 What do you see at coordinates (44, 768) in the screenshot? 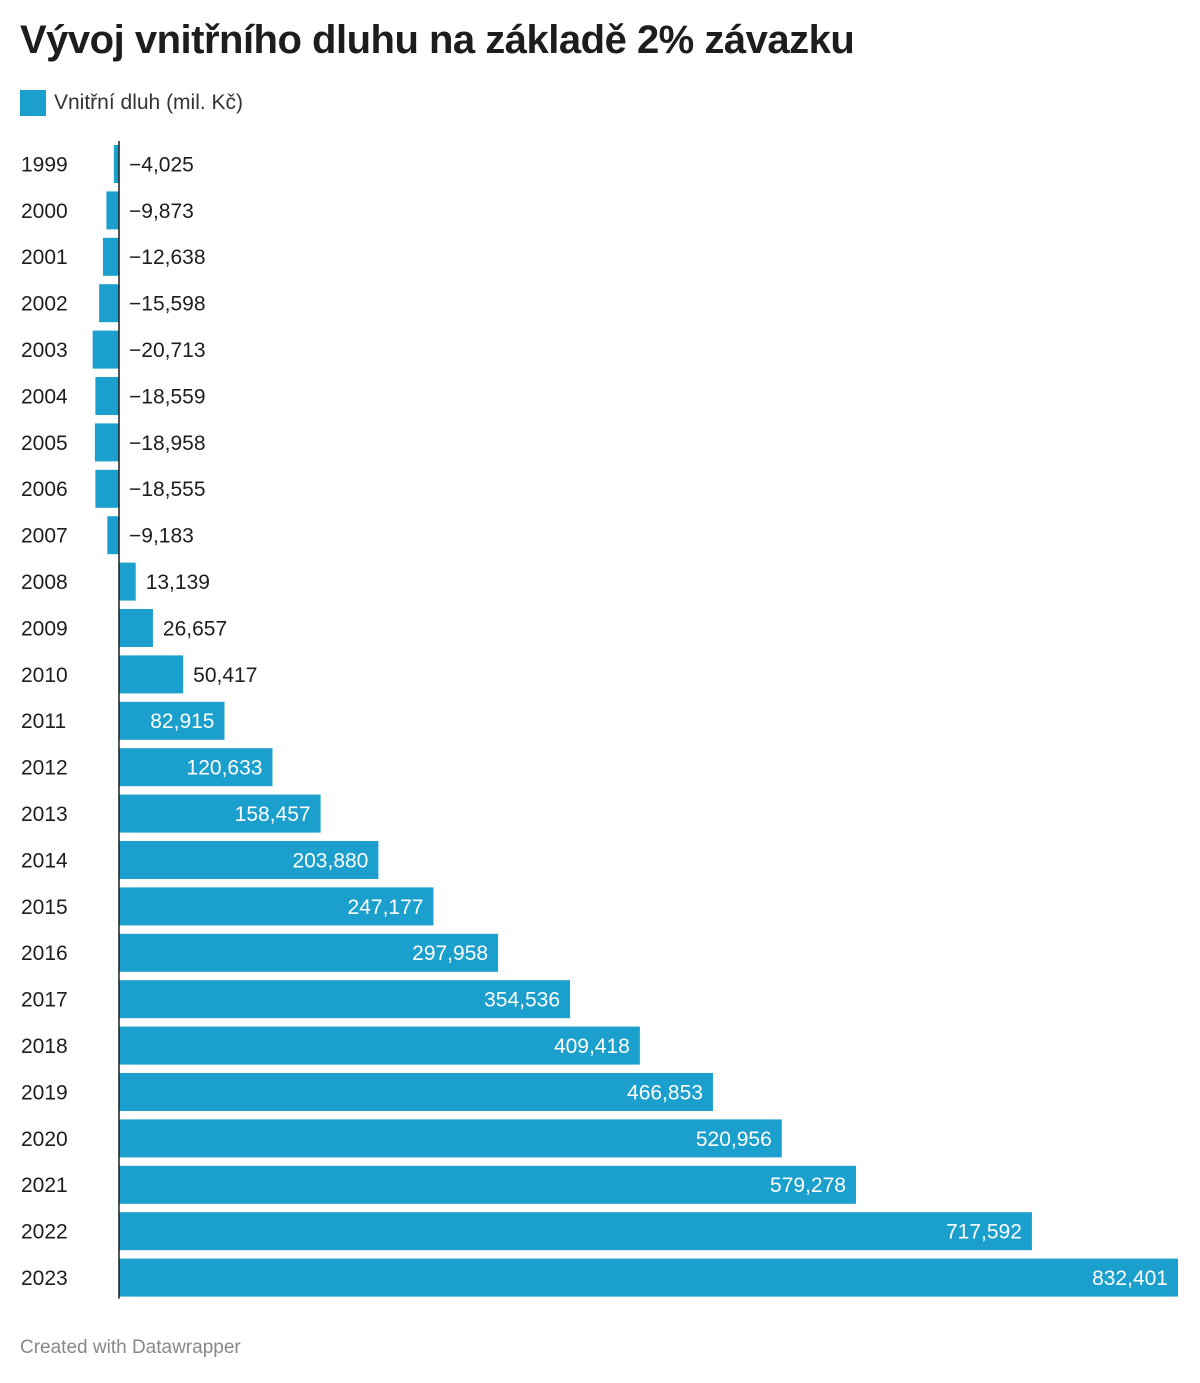
I see `category-label: 2012` at bounding box center [44, 768].